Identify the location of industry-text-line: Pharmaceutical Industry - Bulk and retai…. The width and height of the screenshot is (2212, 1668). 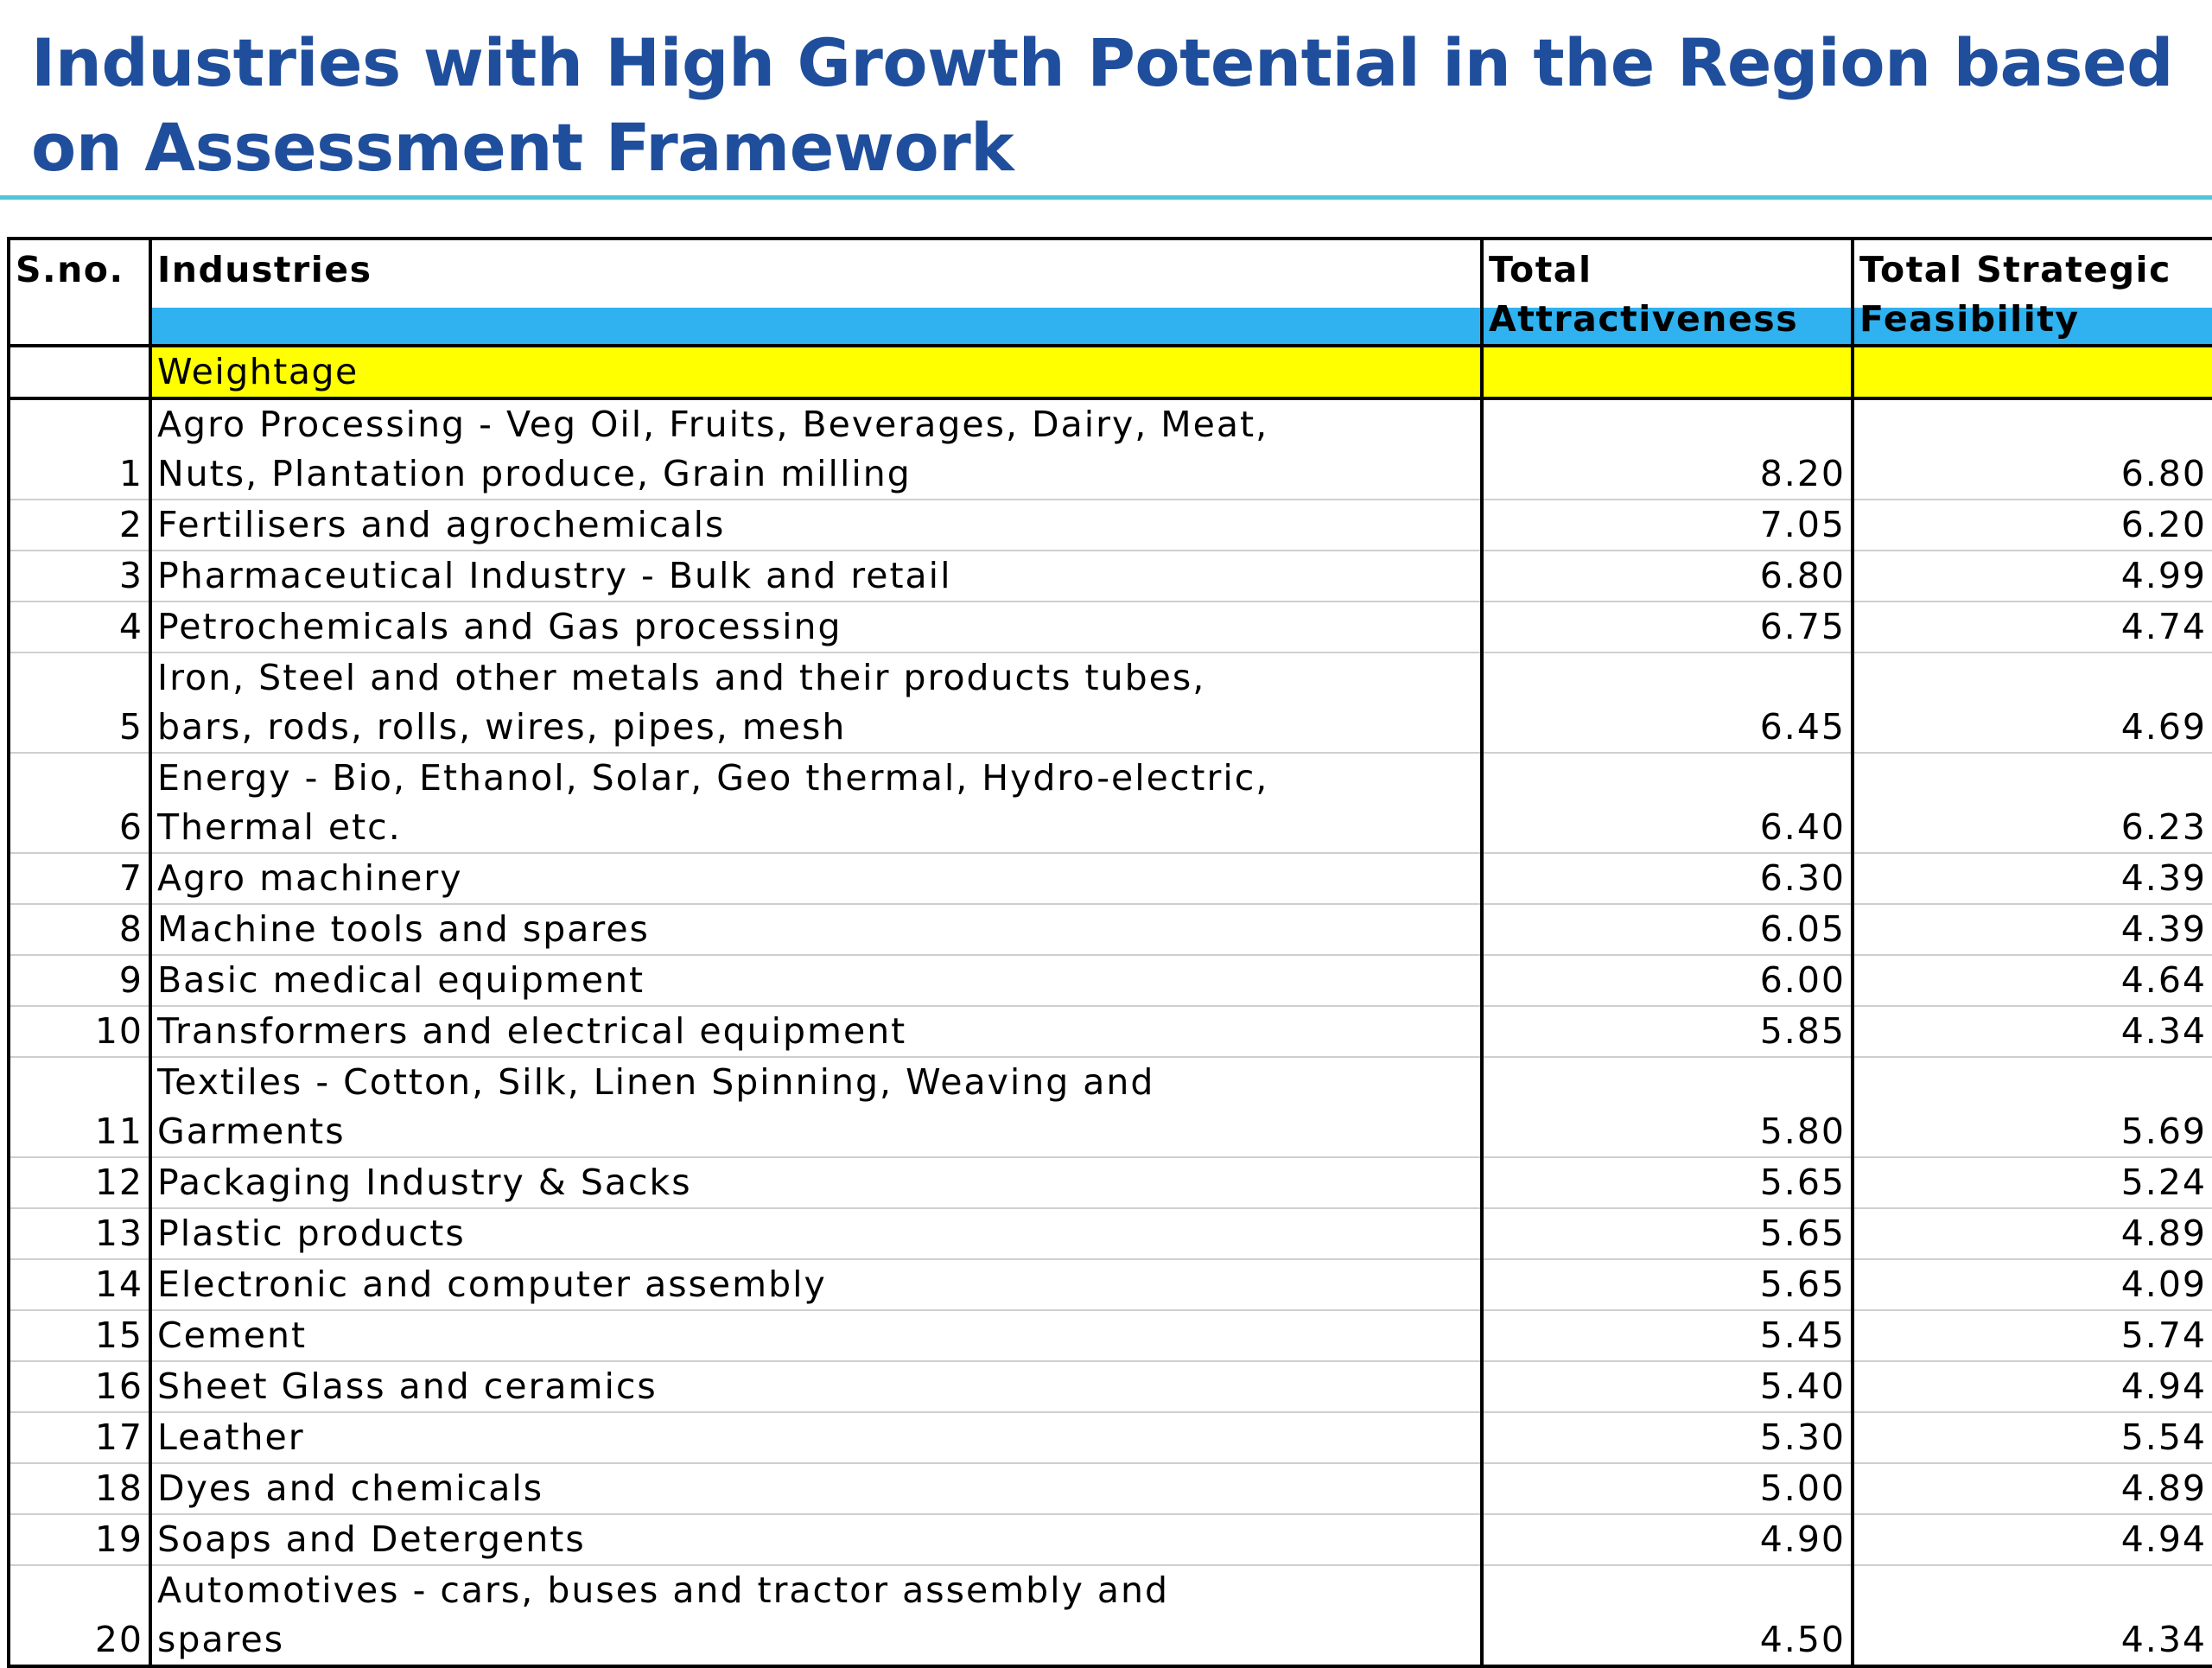
(554, 575).